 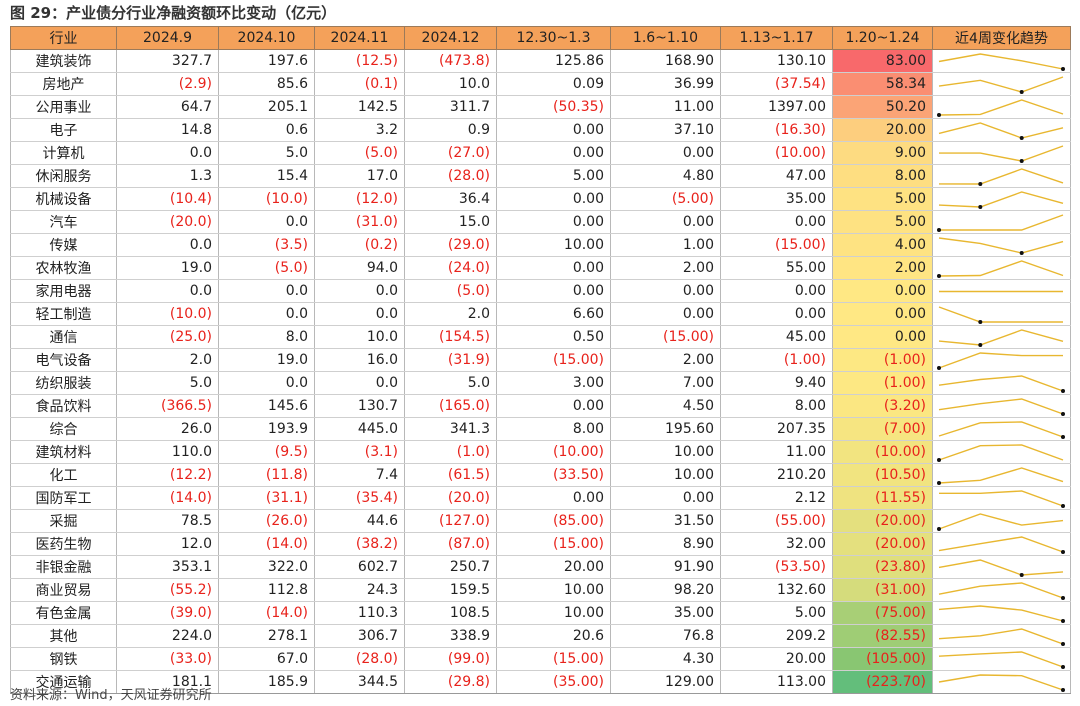 What do you see at coordinates (882, 567) in the screenshot?
I see `value-cell: (23.80)` at bounding box center [882, 567].